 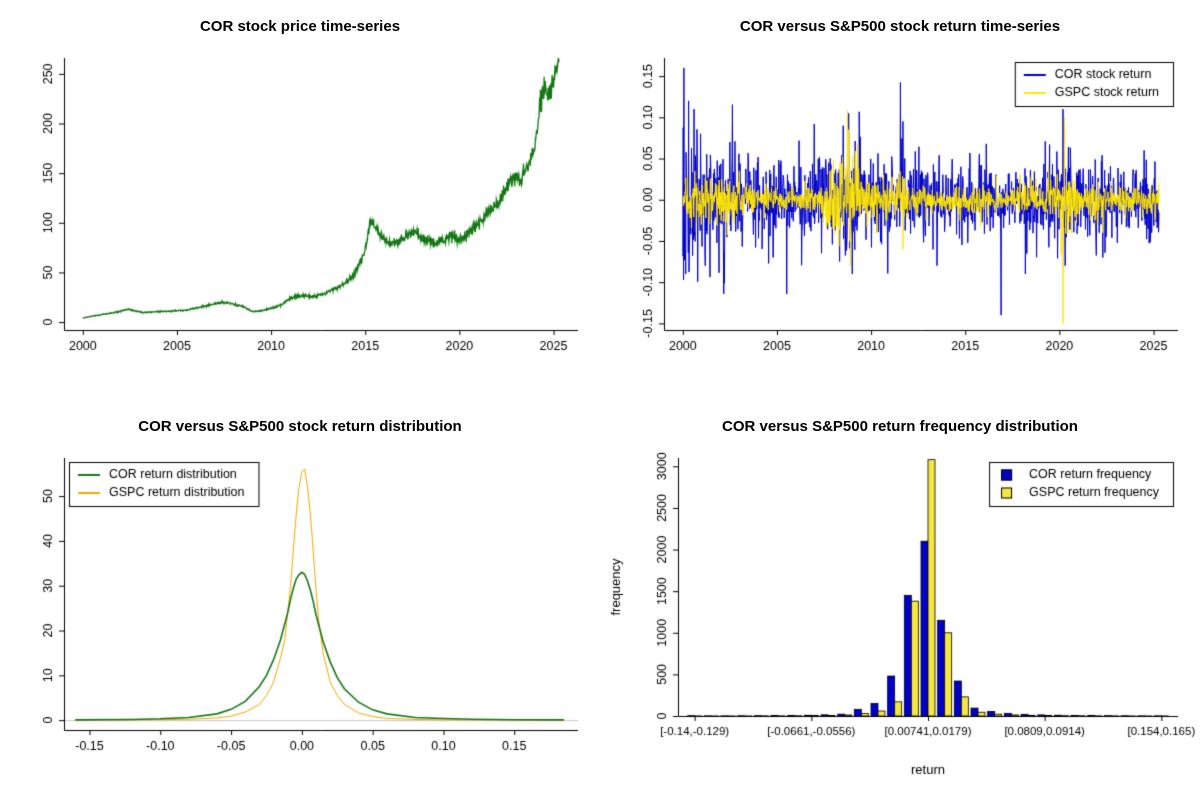 What do you see at coordinates (300, 26) in the screenshot?
I see `price-chart-title: COR stock price time-series` at bounding box center [300, 26].